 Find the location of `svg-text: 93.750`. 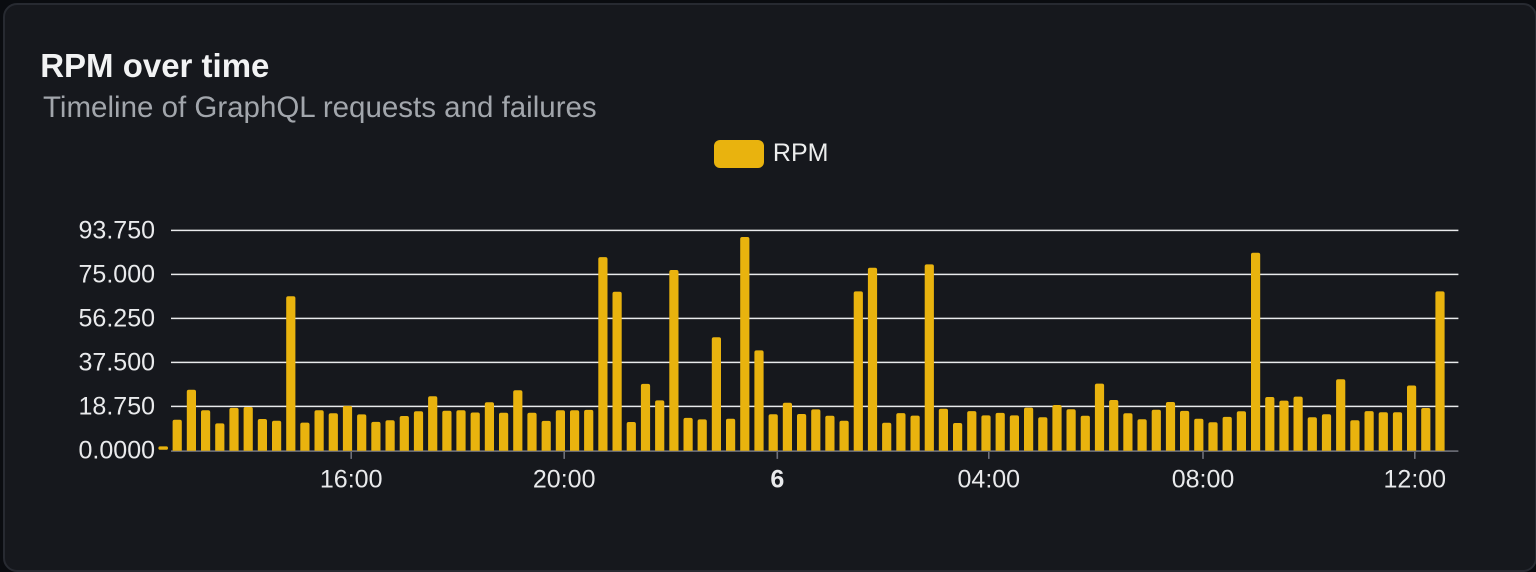

svg-text: 93.750 is located at coordinates (117, 231).